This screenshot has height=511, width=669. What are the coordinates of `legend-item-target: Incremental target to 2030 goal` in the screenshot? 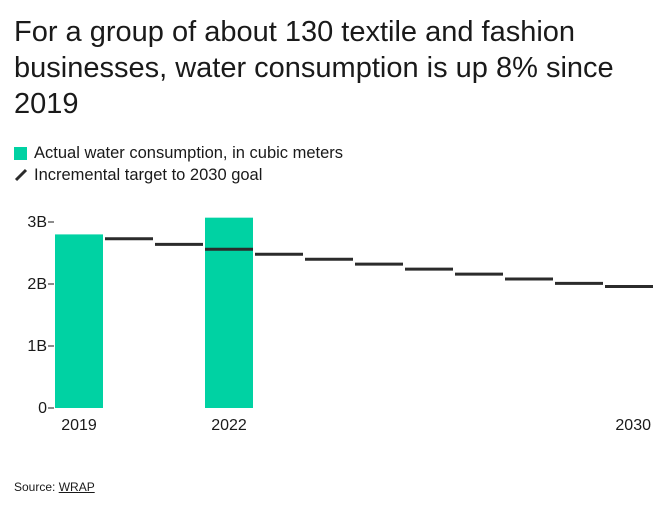 It's located at (178, 175).